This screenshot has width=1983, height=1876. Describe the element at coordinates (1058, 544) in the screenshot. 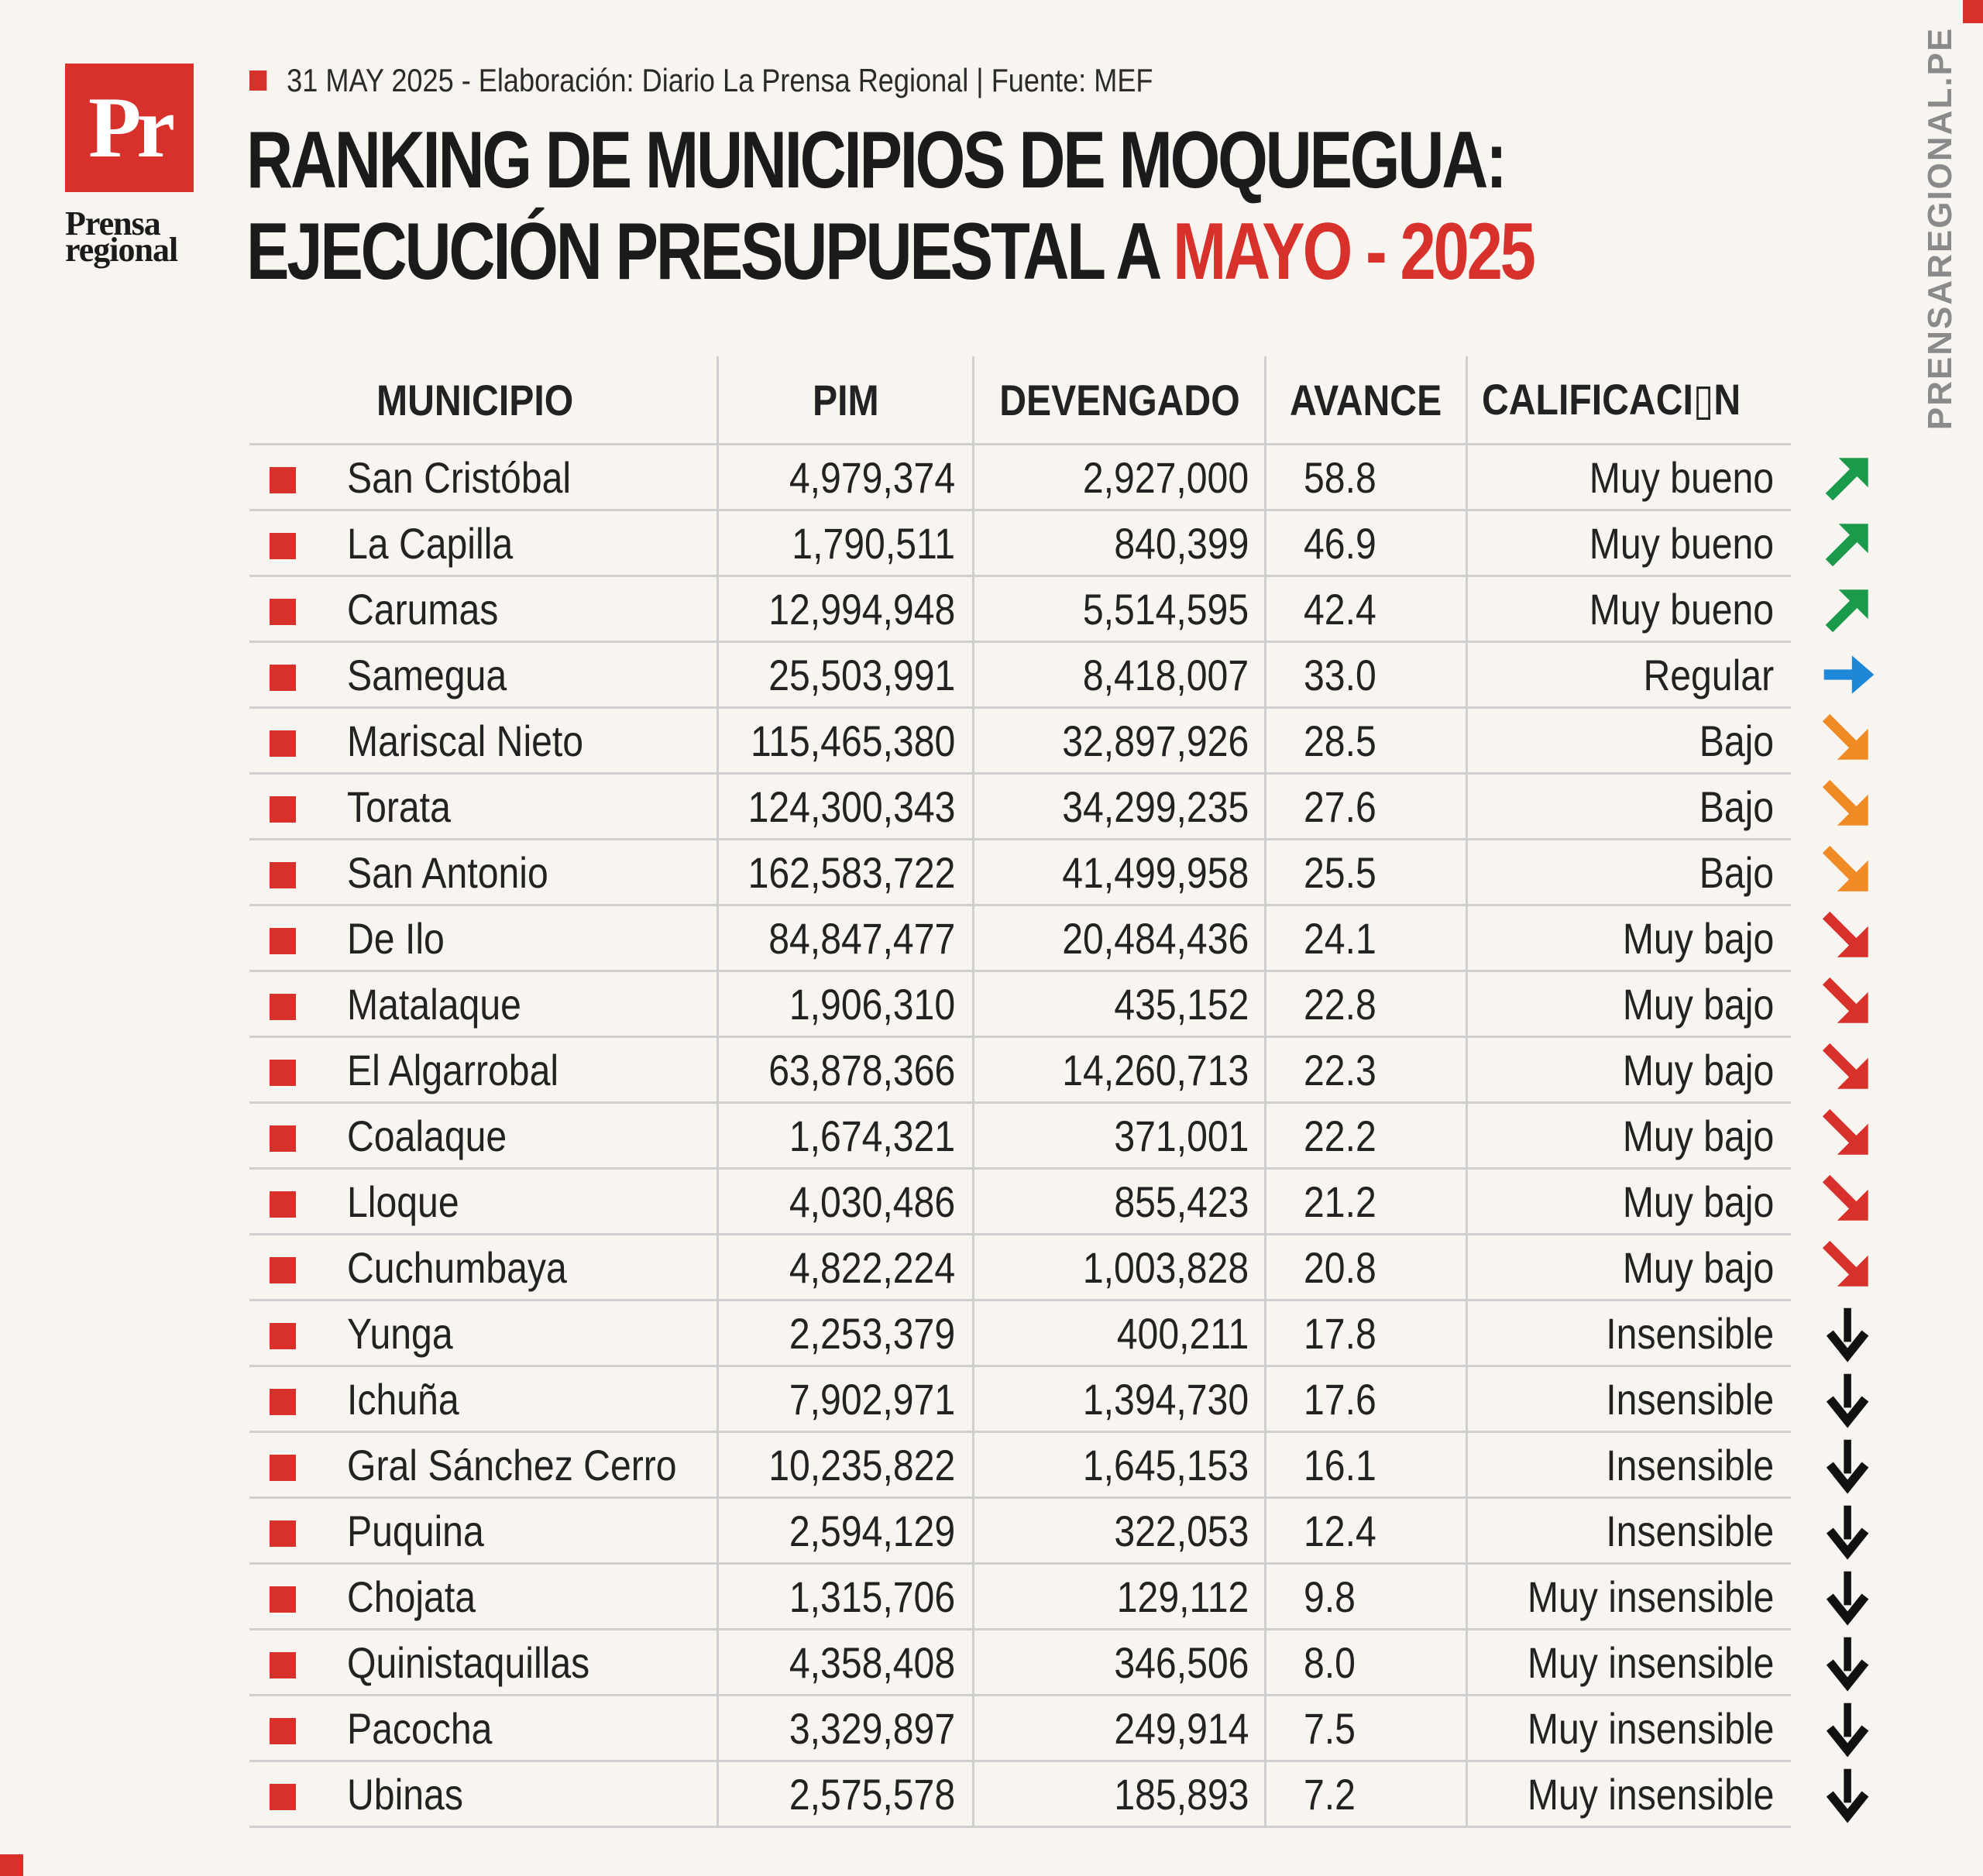

I see `table-row: La Capilla 1,790,511 840,399 46.9 Muy bueno` at that location.